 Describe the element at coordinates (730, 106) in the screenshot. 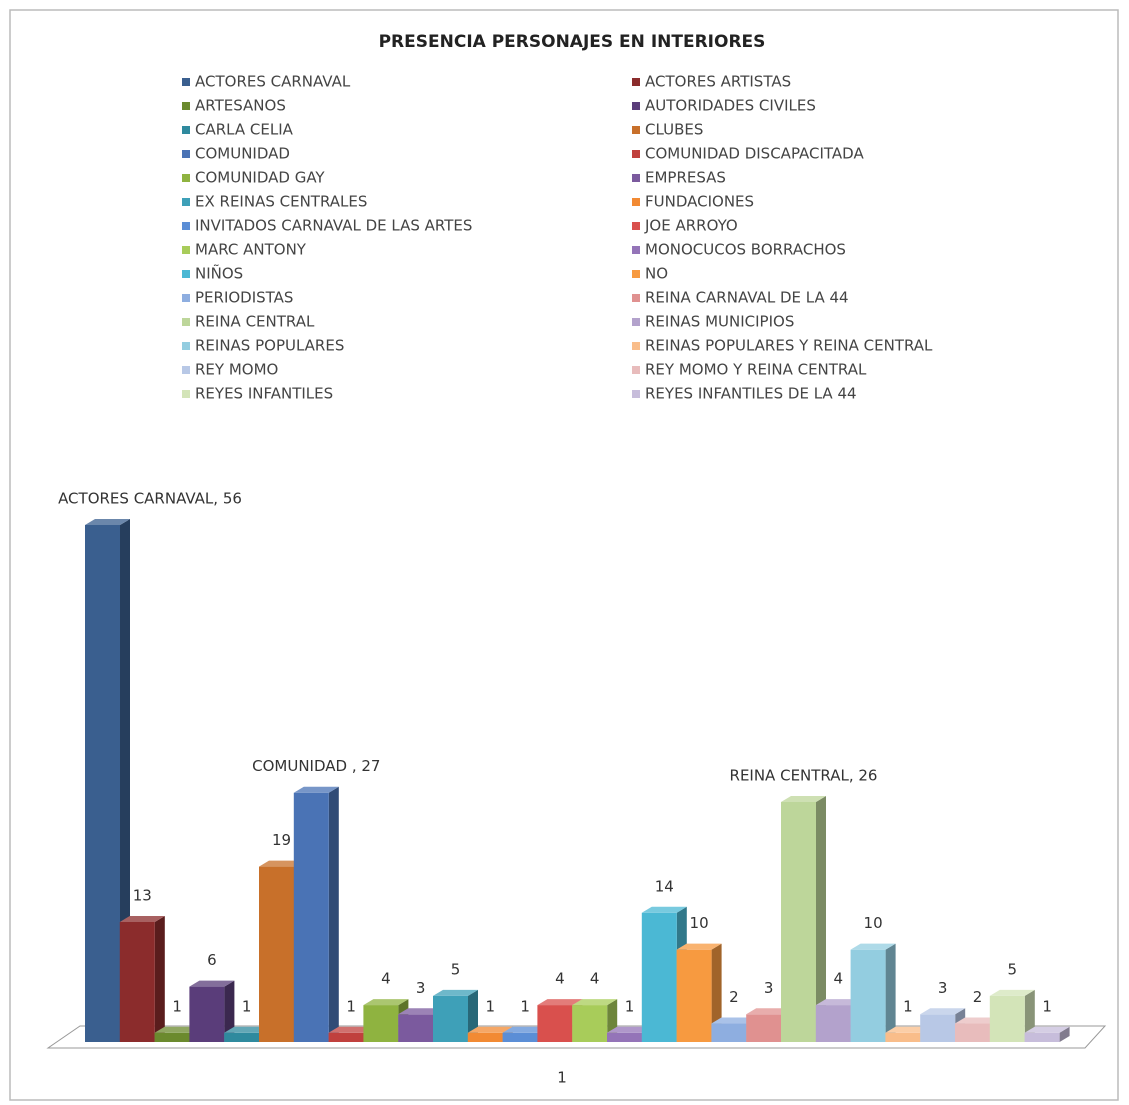

I see `legend-label: AUTORIDADES CIVILES` at that location.